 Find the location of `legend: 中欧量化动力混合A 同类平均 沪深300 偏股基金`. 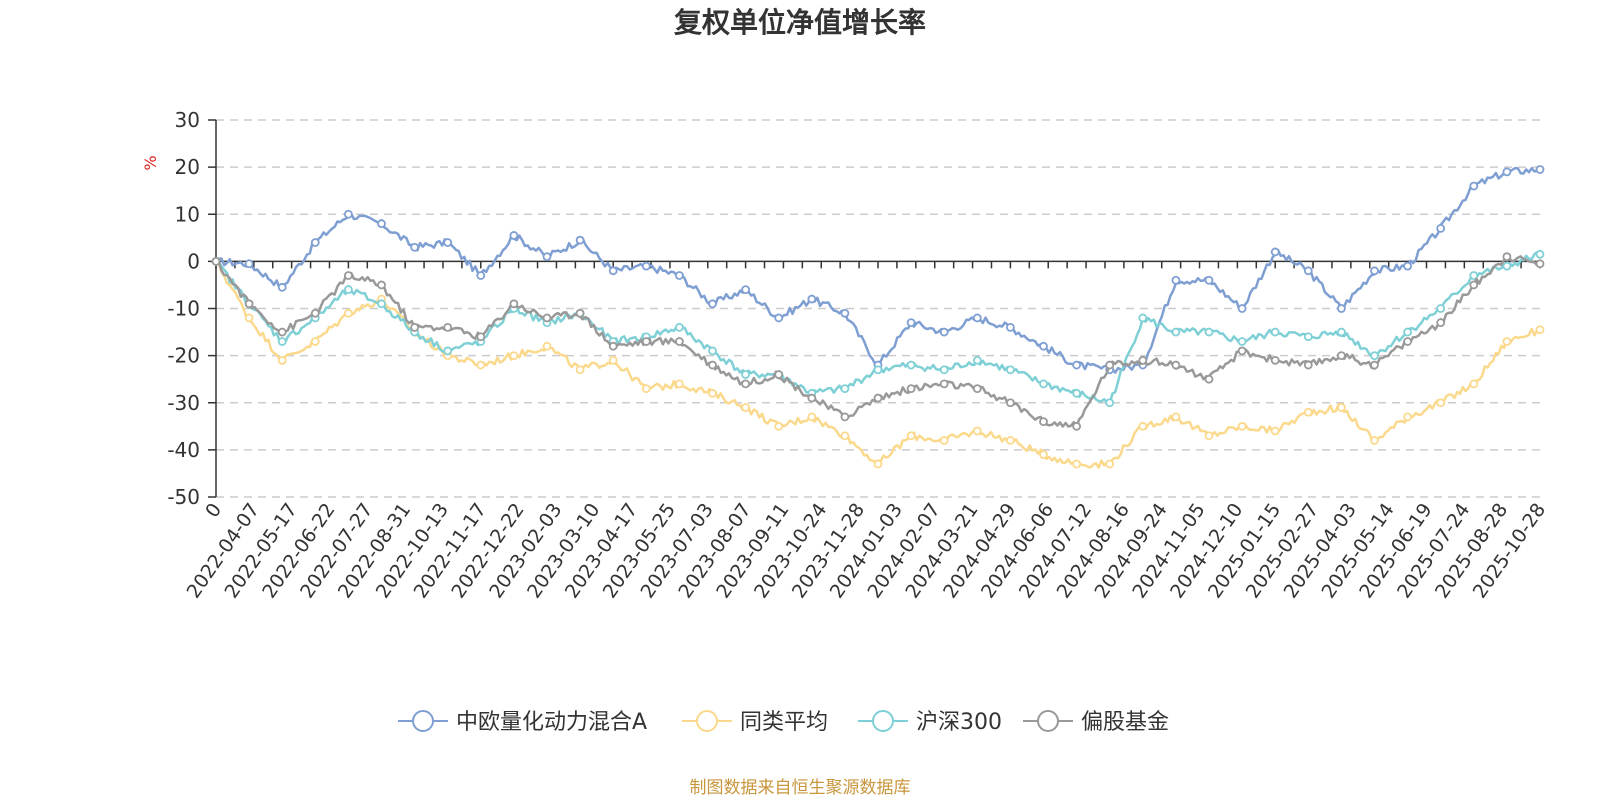

legend: 中欧量化动力混合A 同类平均 沪深300 偏股基金 is located at coordinates (783, 722).